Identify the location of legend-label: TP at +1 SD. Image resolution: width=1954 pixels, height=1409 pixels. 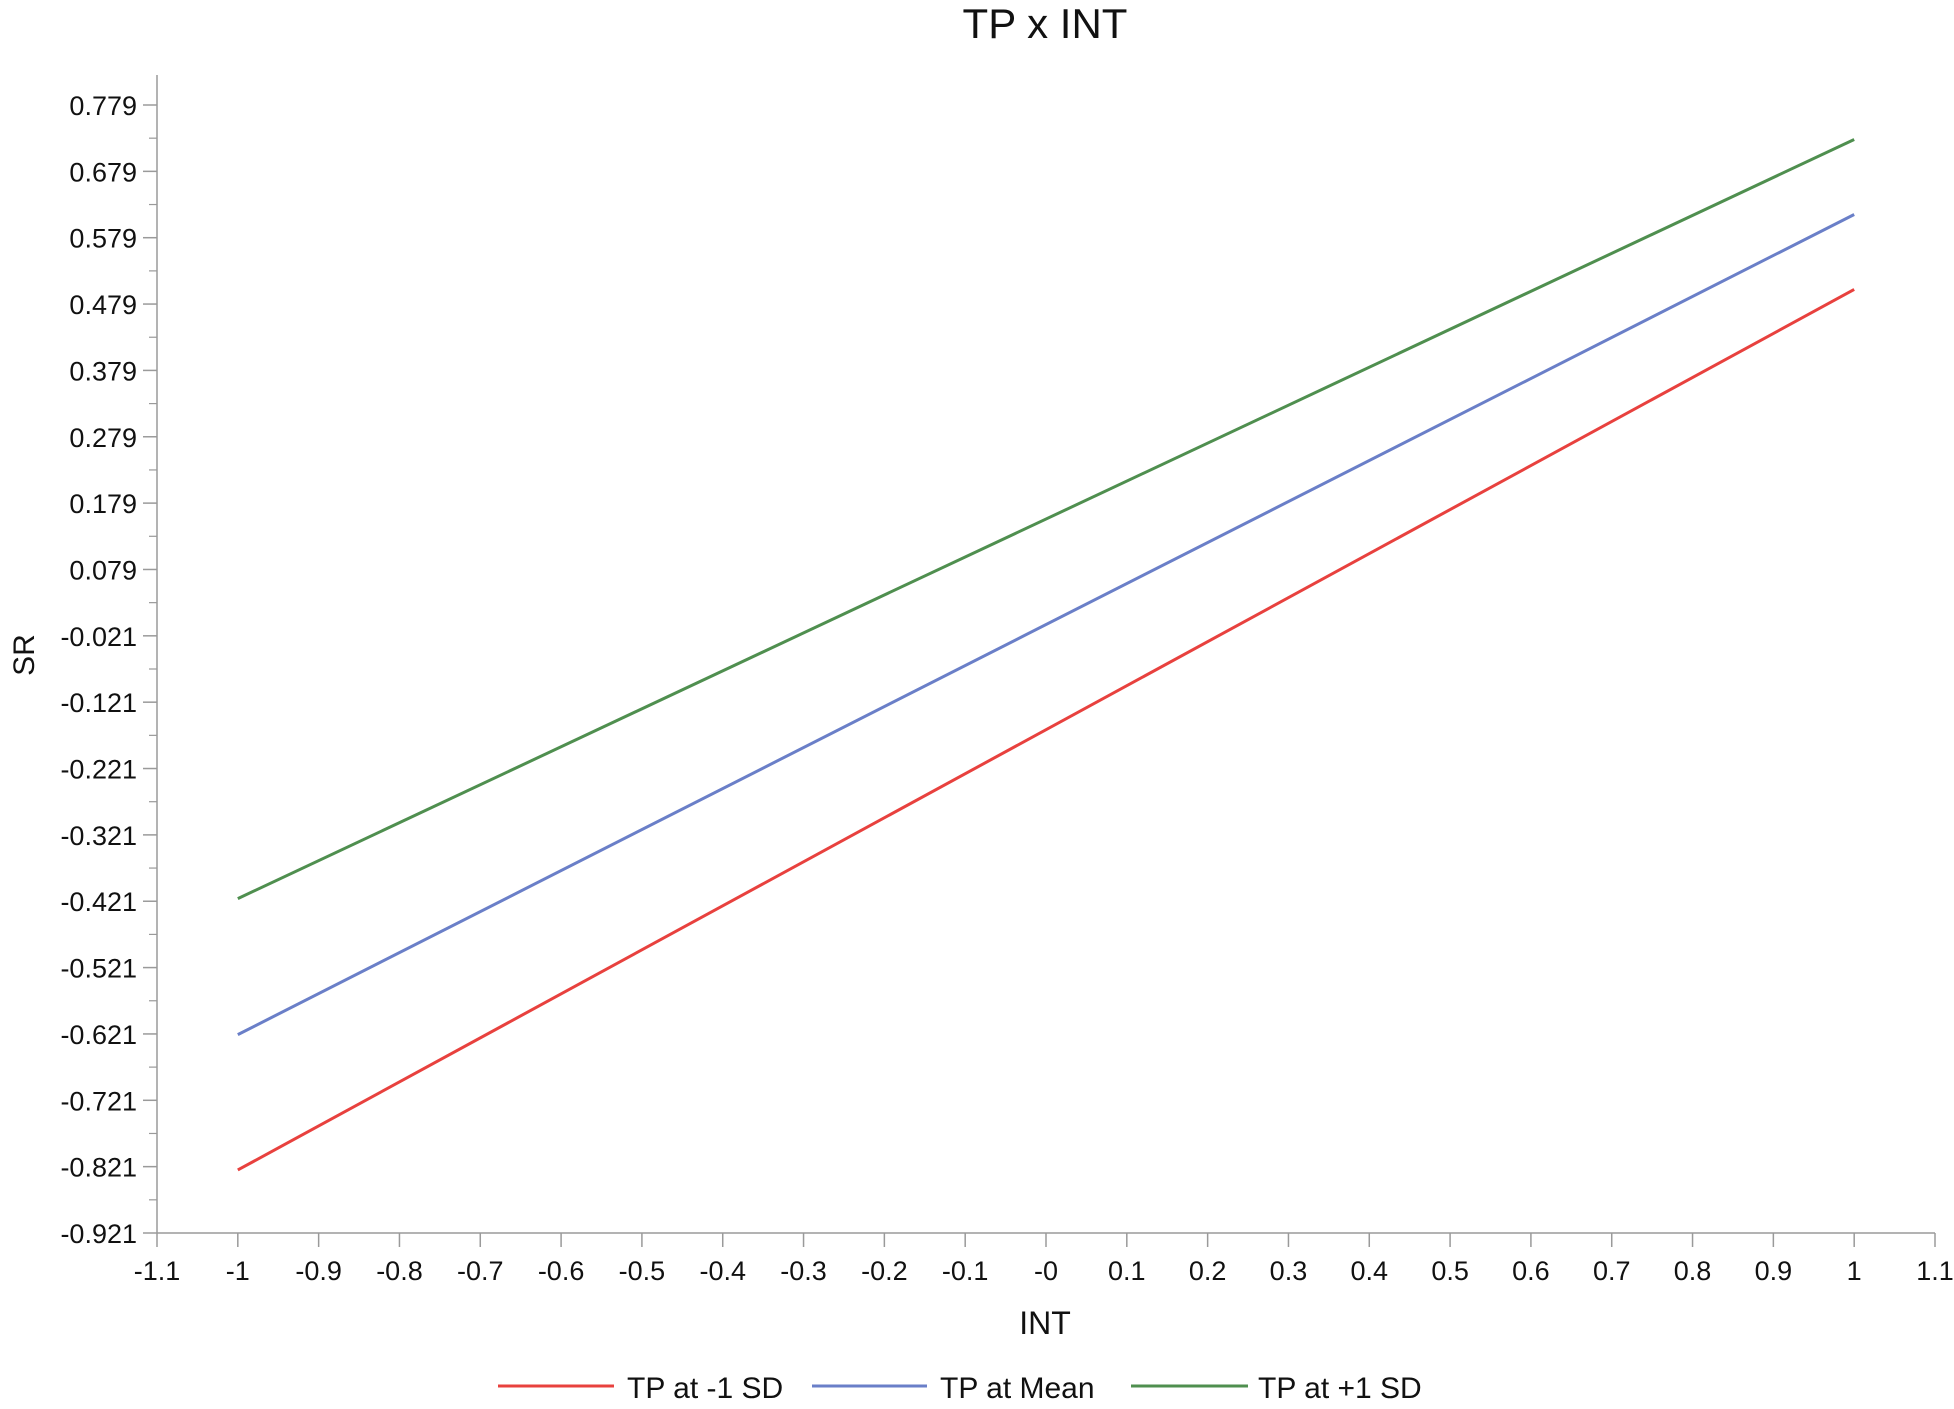
(1340, 1388).